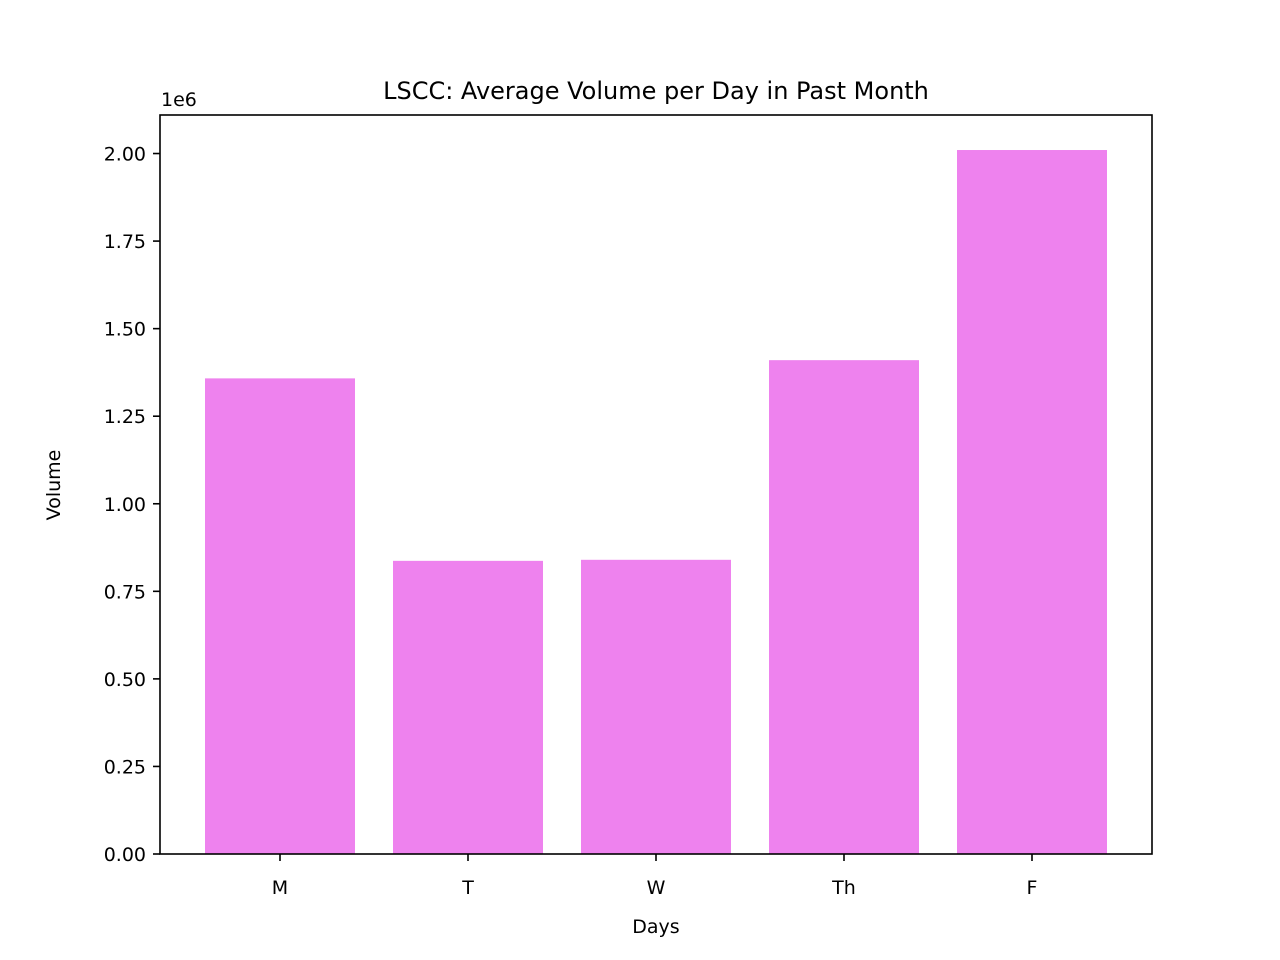  What do you see at coordinates (843, 888) in the screenshot?
I see `x-tick-label: Th` at bounding box center [843, 888].